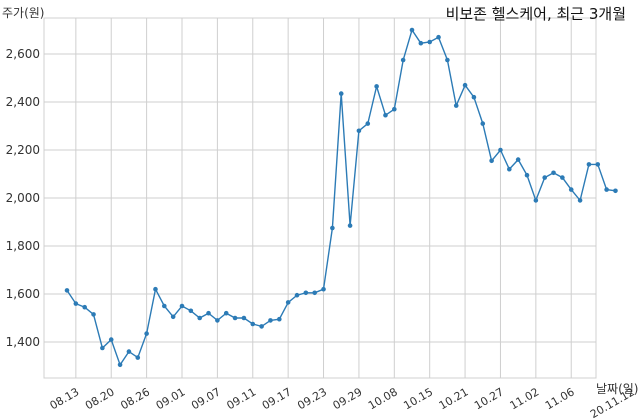 This screenshot has height=419, width=640. What do you see at coordinates (135, 398) in the screenshot?
I see `x-tick-label: 08.26` at bounding box center [135, 398].